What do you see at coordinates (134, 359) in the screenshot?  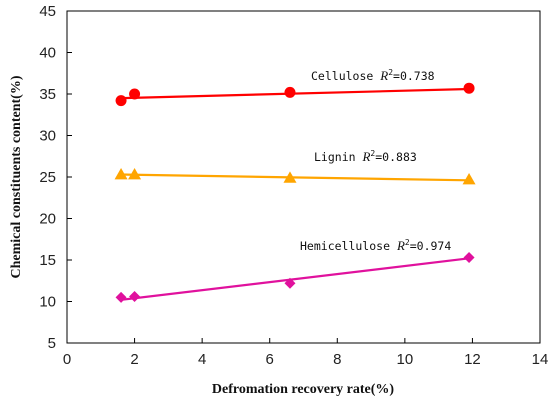 I see `x-tick-label: 2` at bounding box center [134, 359].